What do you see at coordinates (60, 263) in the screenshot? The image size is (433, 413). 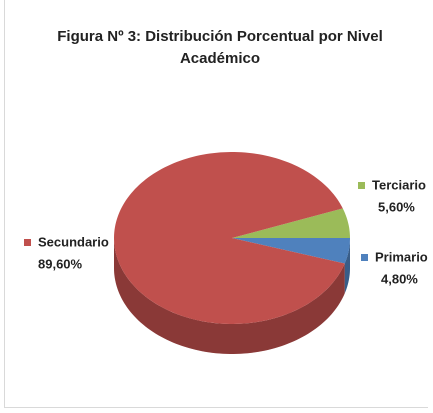 I see `value-label: 89,60%` at bounding box center [60, 263].